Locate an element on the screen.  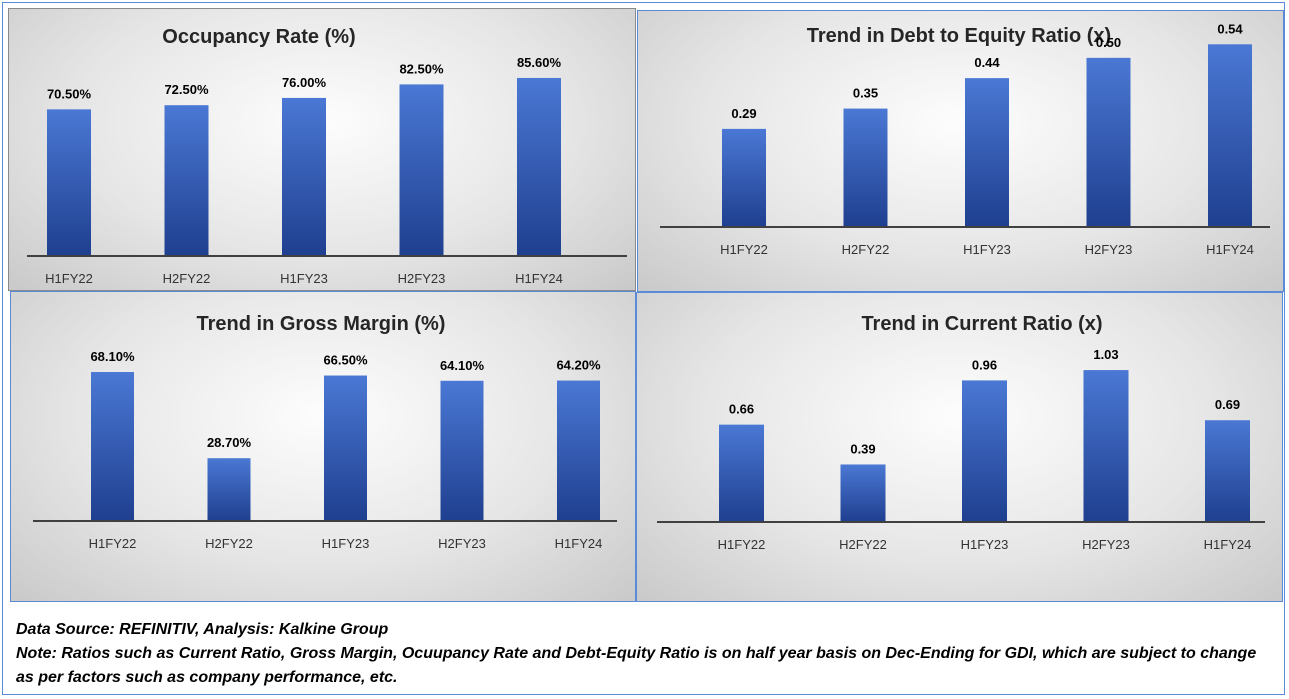
data-label: 68.10% is located at coordinates (112, 356).